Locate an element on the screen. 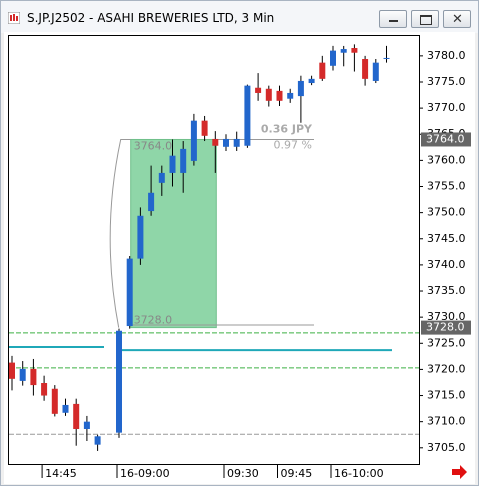  x-tick-label: 14:45 is located at coordinates (61, 473).